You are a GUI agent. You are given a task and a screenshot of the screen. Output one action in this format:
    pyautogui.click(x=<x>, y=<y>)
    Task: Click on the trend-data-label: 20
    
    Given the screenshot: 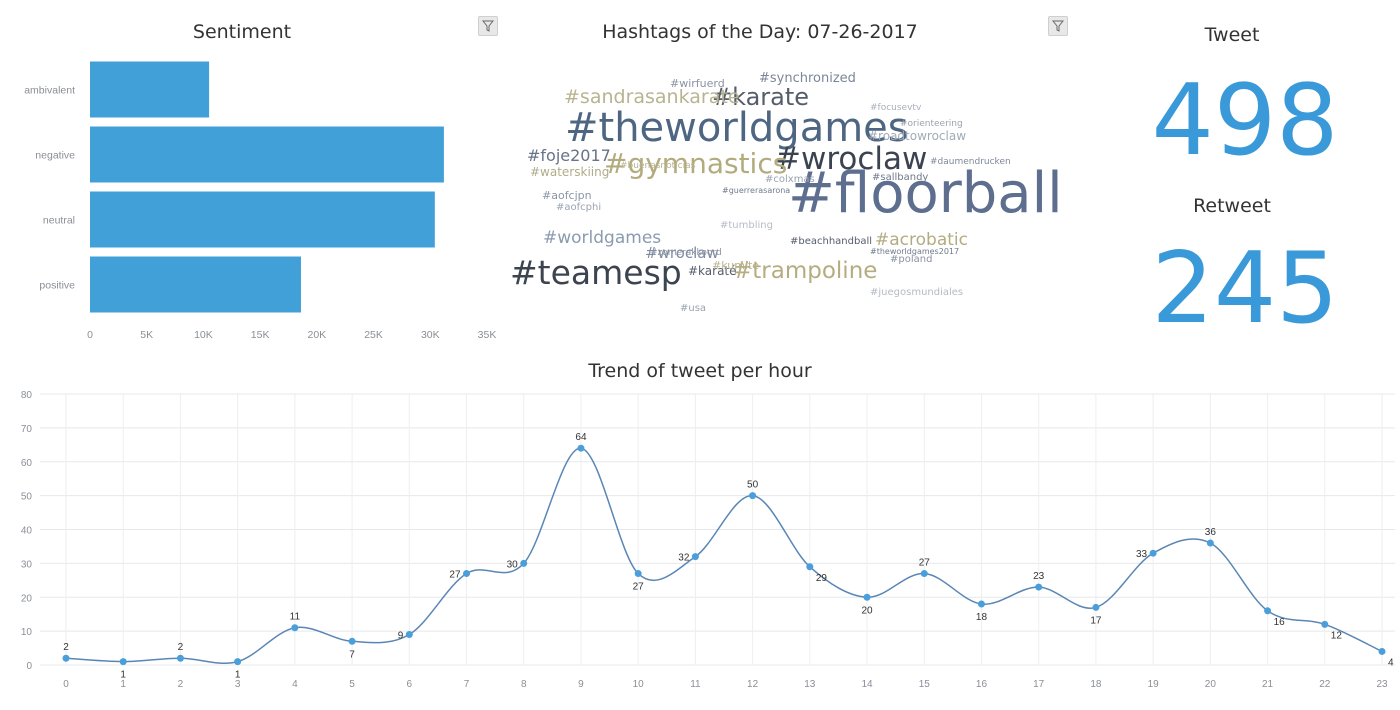 What is the action you would take?
    pyautogui.click(x=867, y=610)
    